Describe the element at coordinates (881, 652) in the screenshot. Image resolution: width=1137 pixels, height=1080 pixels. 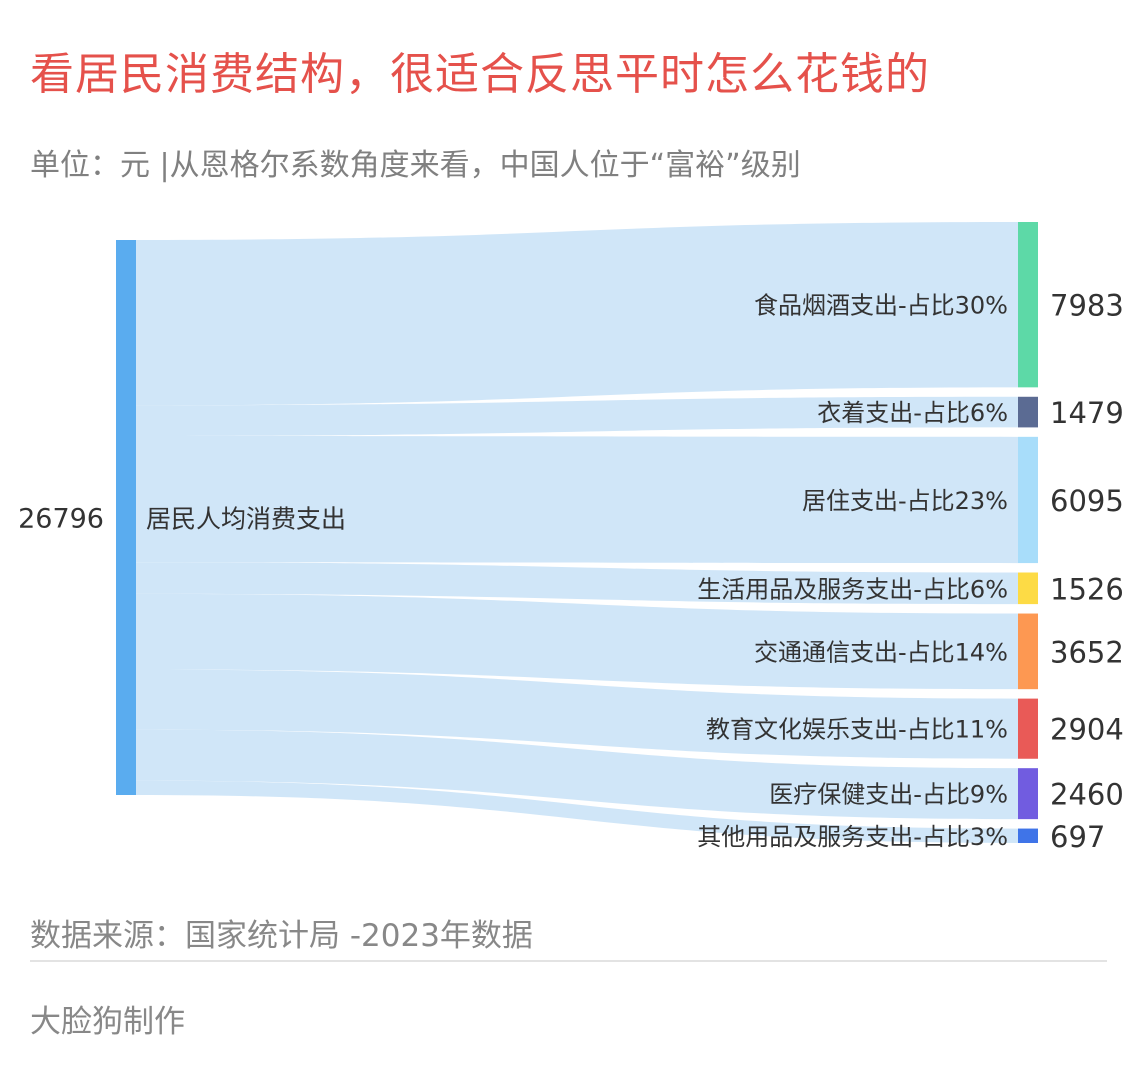
I see `target-node-label: 交通通信支出-占比14%` at that location.